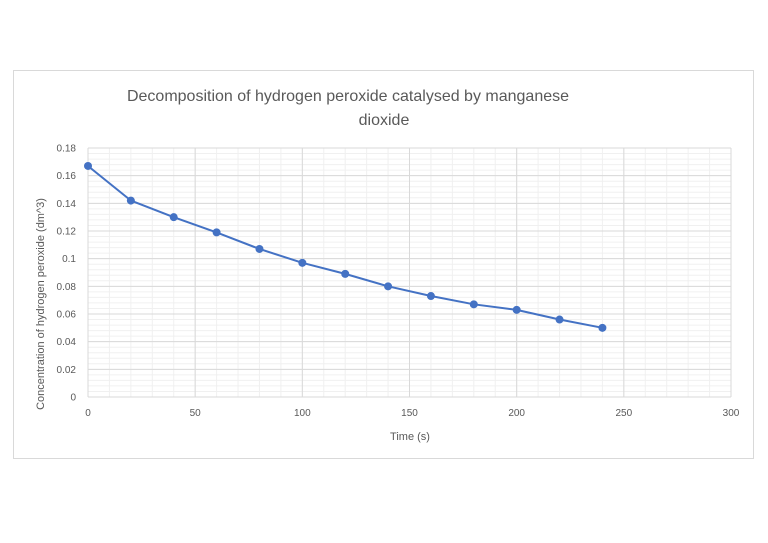 Image resolution: width=768 pixels, height=543 pixels. I want to click on y-tick-label: 0.16, so click(67, 176).